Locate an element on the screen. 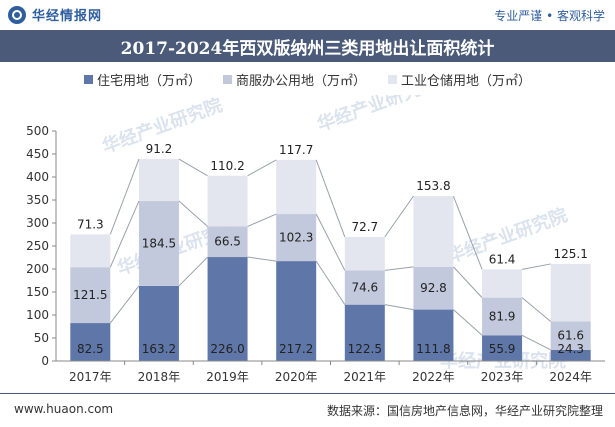 Image resolution: width=615 pixels, height=427 pixels. value-label-commercial: 184.5 is located at coordinates (159, 243).